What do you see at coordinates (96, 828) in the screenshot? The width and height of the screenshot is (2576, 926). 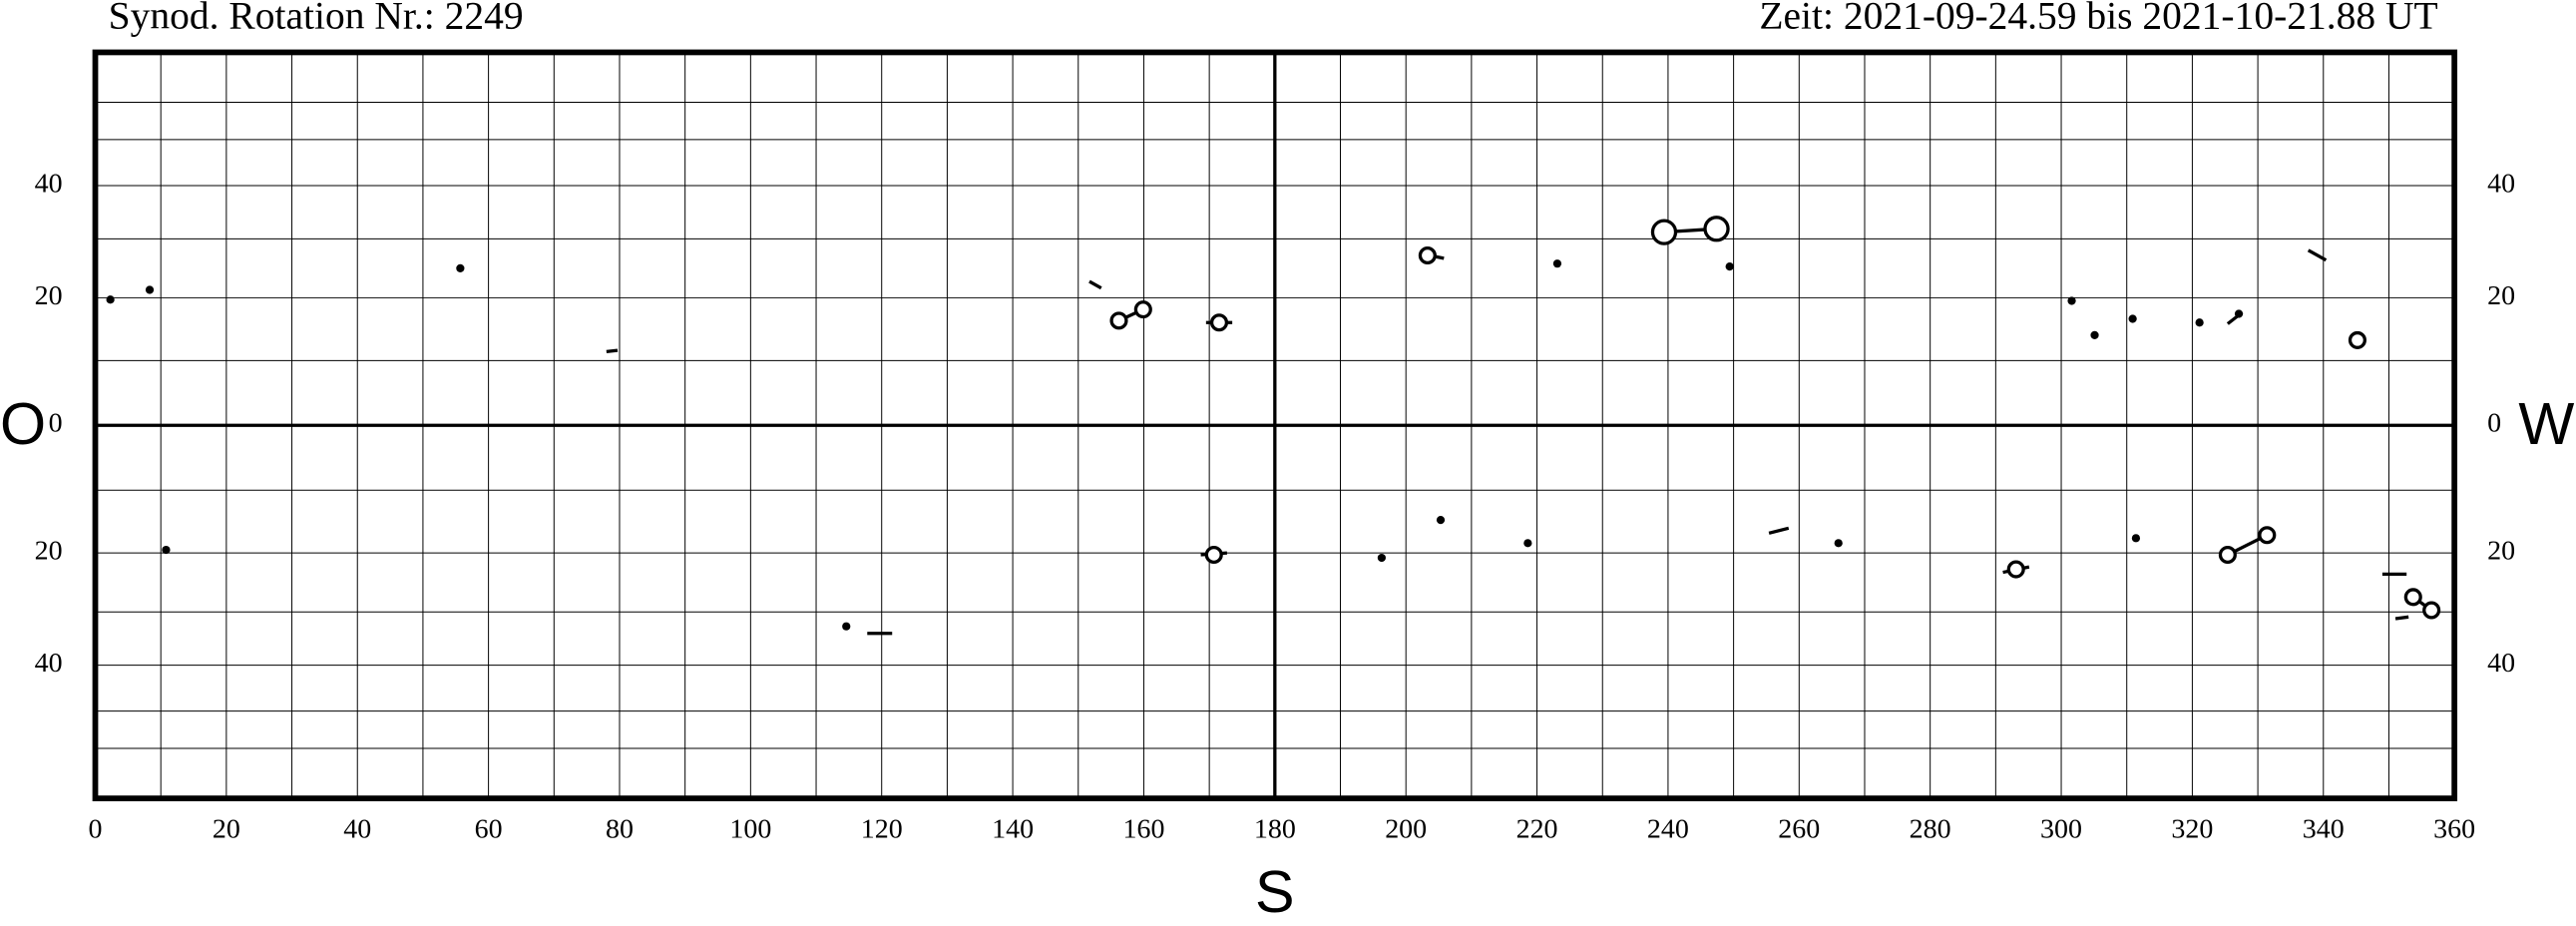 I see `x-tick-label: 0` at bounding box center [96, 828].